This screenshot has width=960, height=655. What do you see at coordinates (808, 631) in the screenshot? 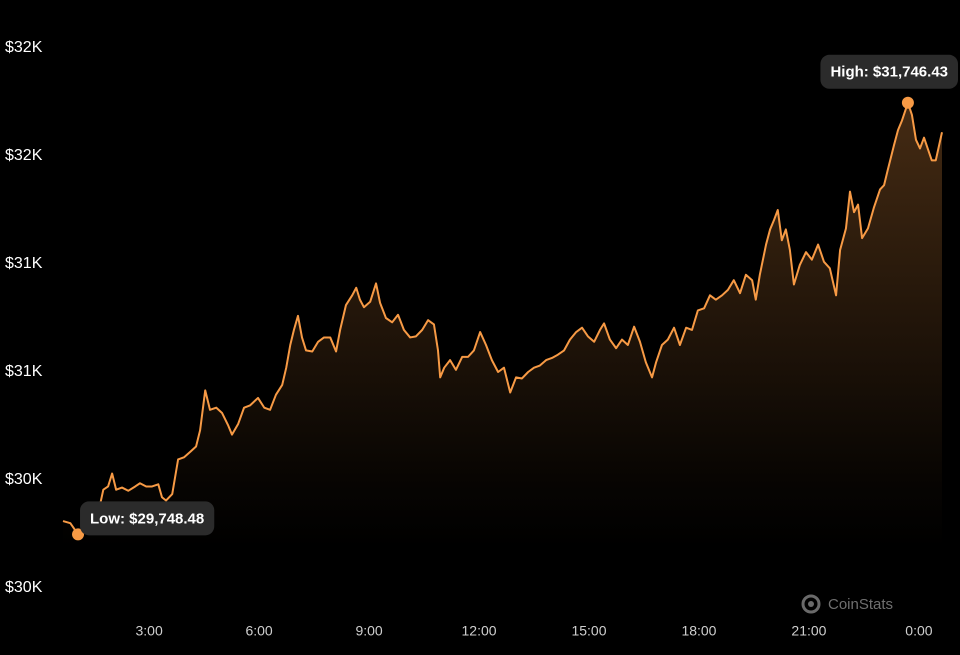
I see `x-tick-label: 21:00` at bounding box center [808, 631].